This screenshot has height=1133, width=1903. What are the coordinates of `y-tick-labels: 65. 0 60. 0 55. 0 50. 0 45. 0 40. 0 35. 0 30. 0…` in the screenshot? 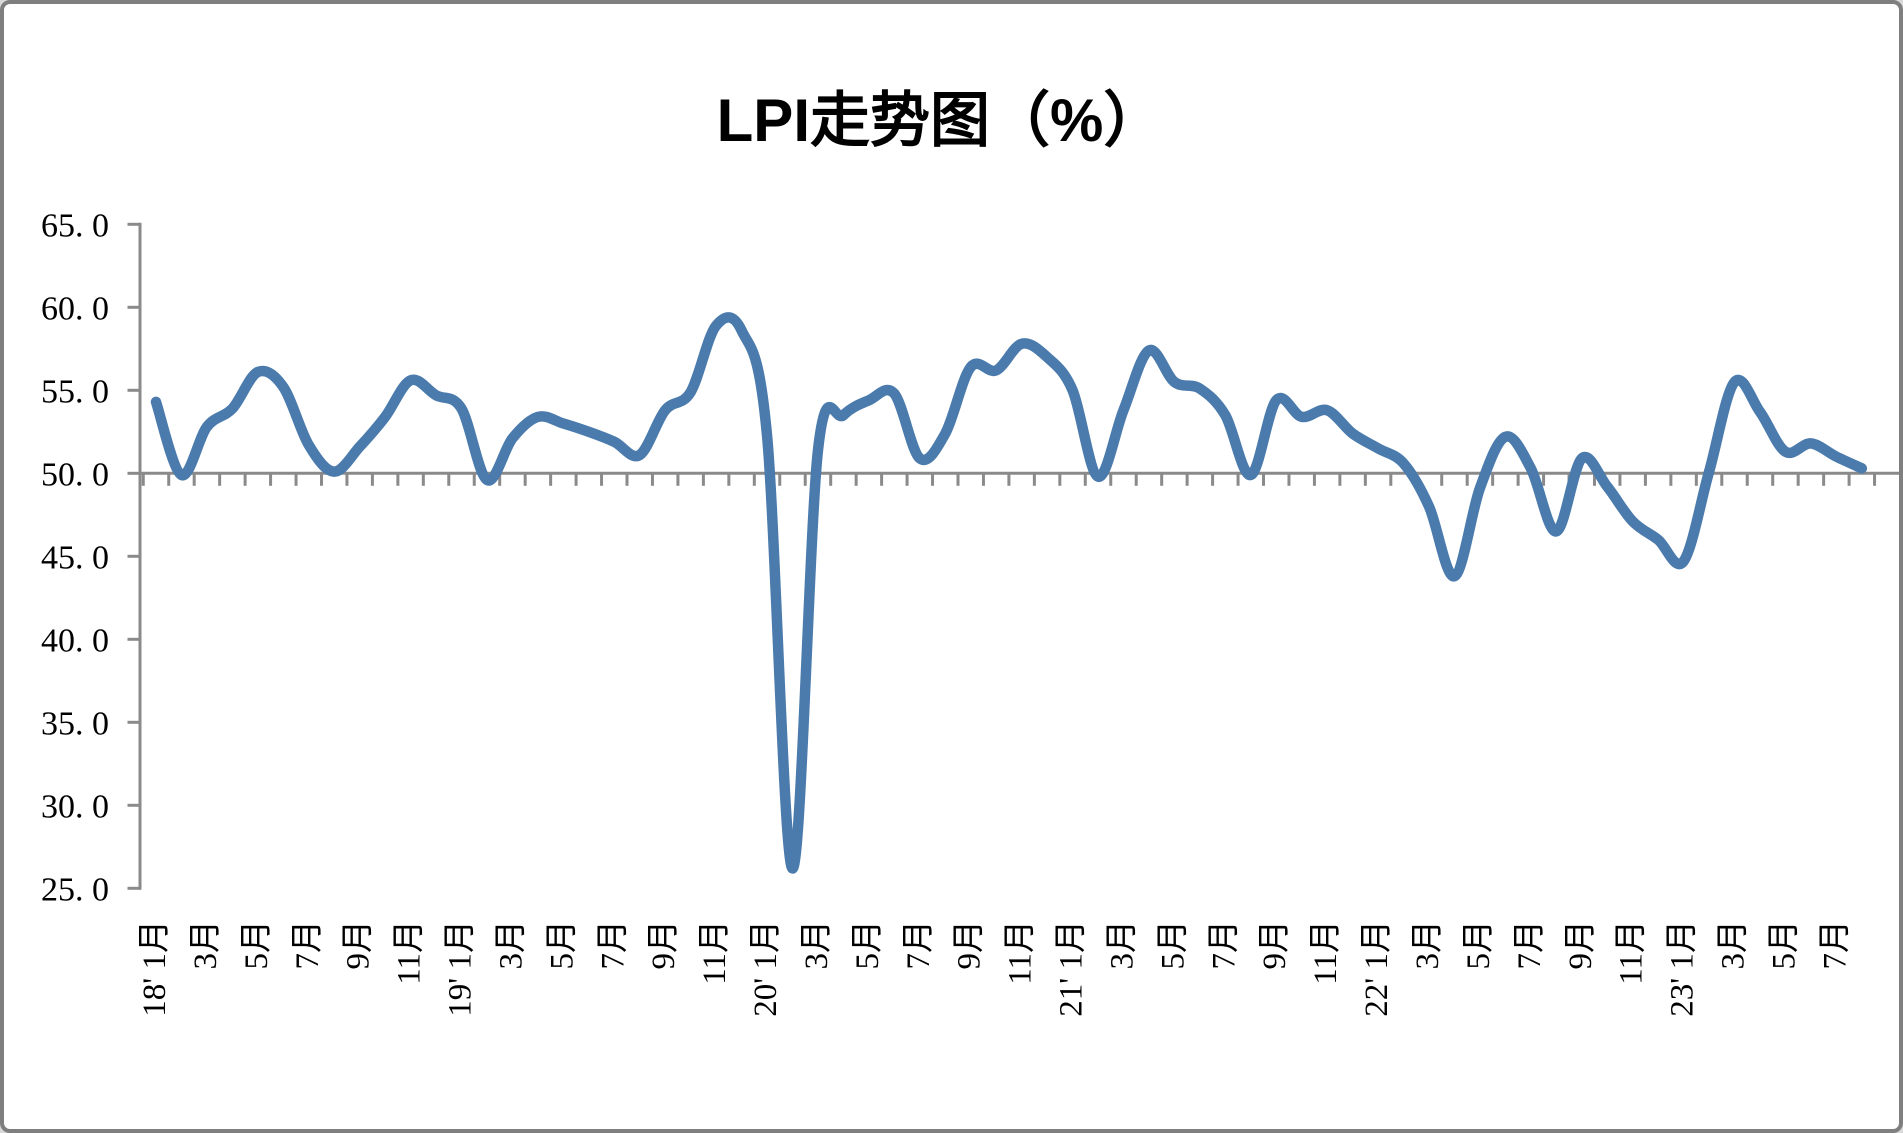 It's located at (75, 557).